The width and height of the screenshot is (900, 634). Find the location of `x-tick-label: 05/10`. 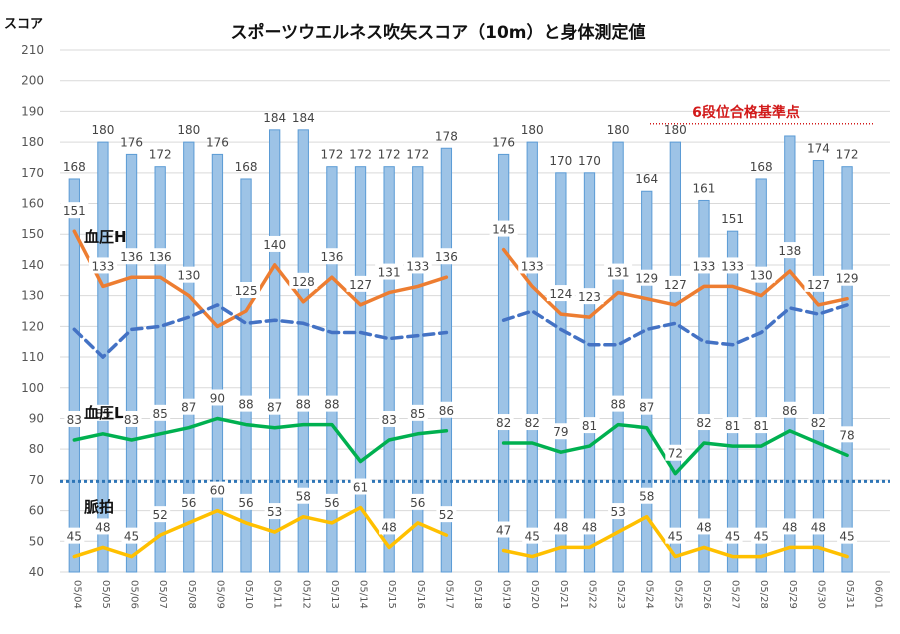

x-tick-label: 05/10 is located at coordinates (248, 594).